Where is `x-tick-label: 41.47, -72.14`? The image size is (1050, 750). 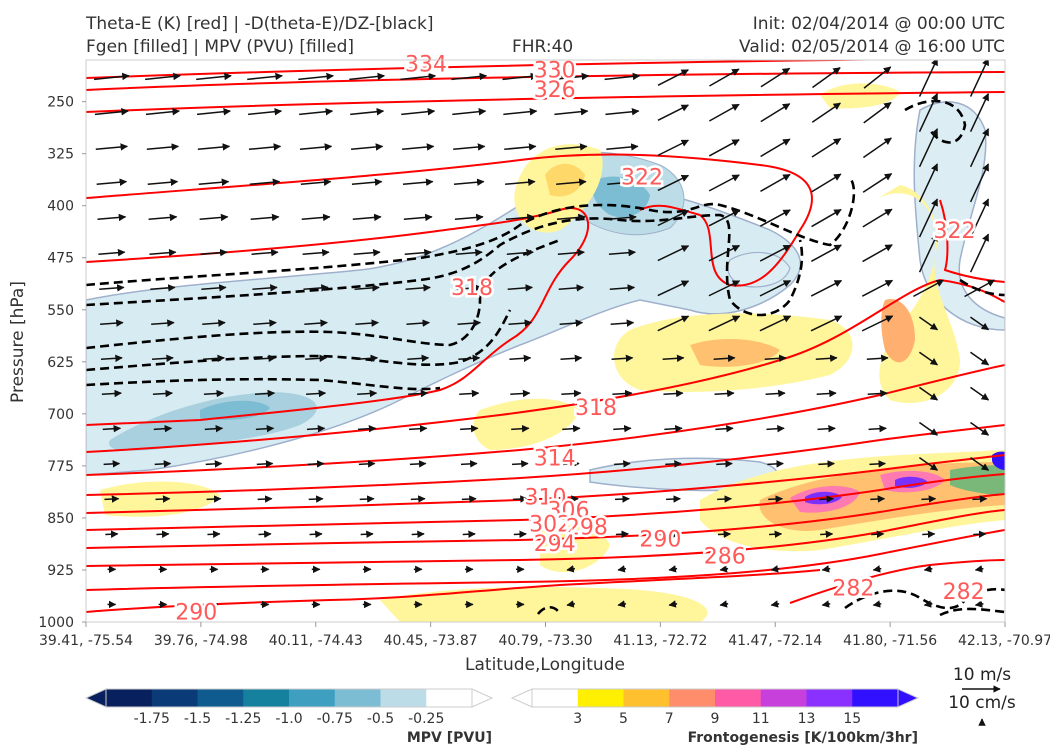
x-tick-label: 41.47, -72.14 is located at coordinates (775, 641).